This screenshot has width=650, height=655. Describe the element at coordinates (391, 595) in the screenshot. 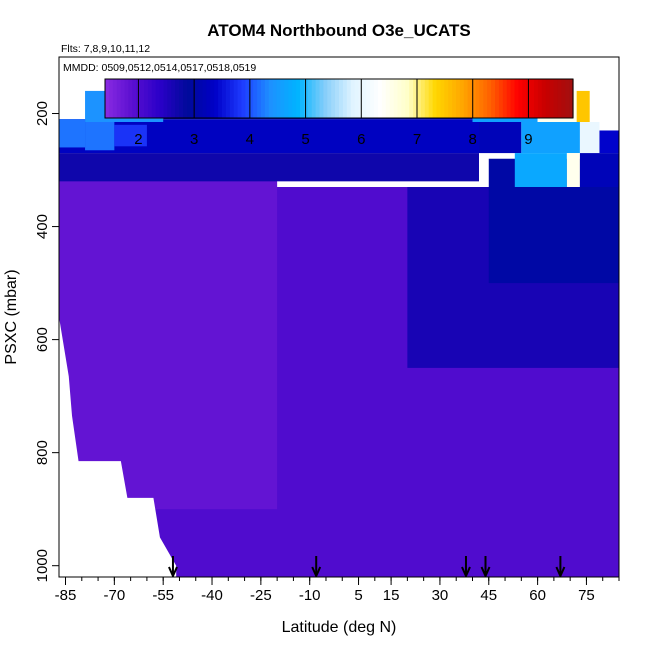

I see `x-tick-label: 15` at that location.